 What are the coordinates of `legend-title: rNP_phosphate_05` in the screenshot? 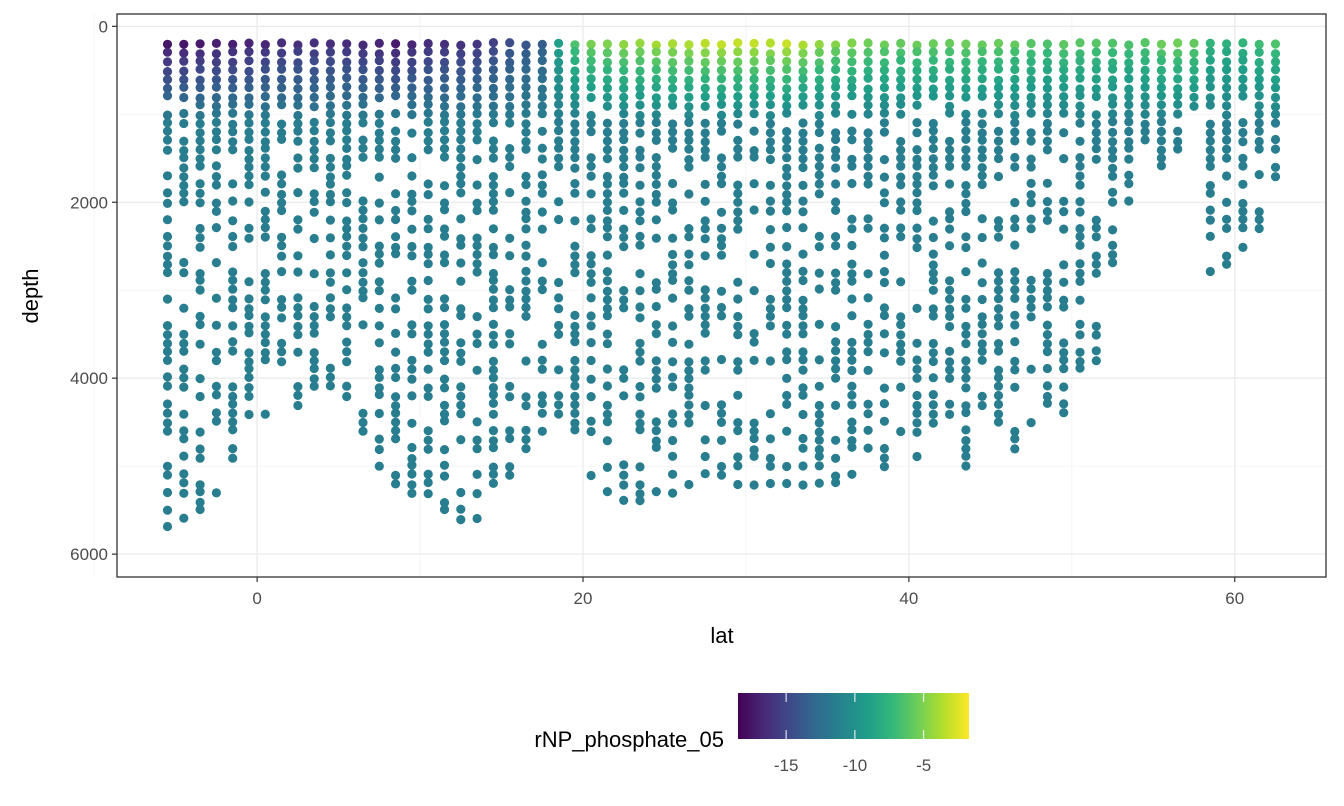 It's located at (629, 739).